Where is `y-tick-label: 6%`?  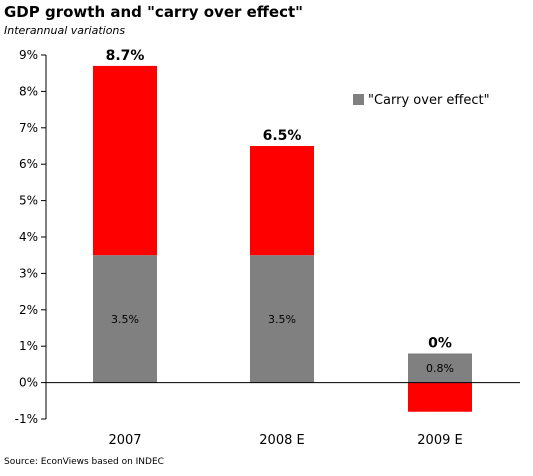
y-tick-label: 6% is located at coordinates (28, 164).